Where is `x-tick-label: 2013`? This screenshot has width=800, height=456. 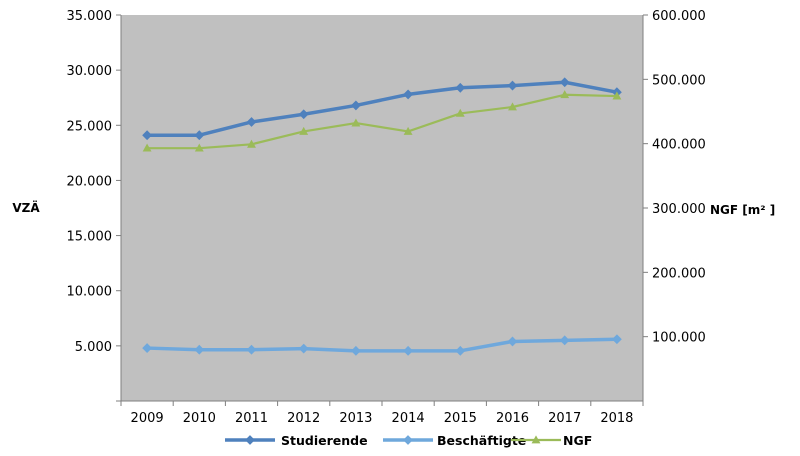 x-tick-label: 2013 is located at coordinates (355, 418).